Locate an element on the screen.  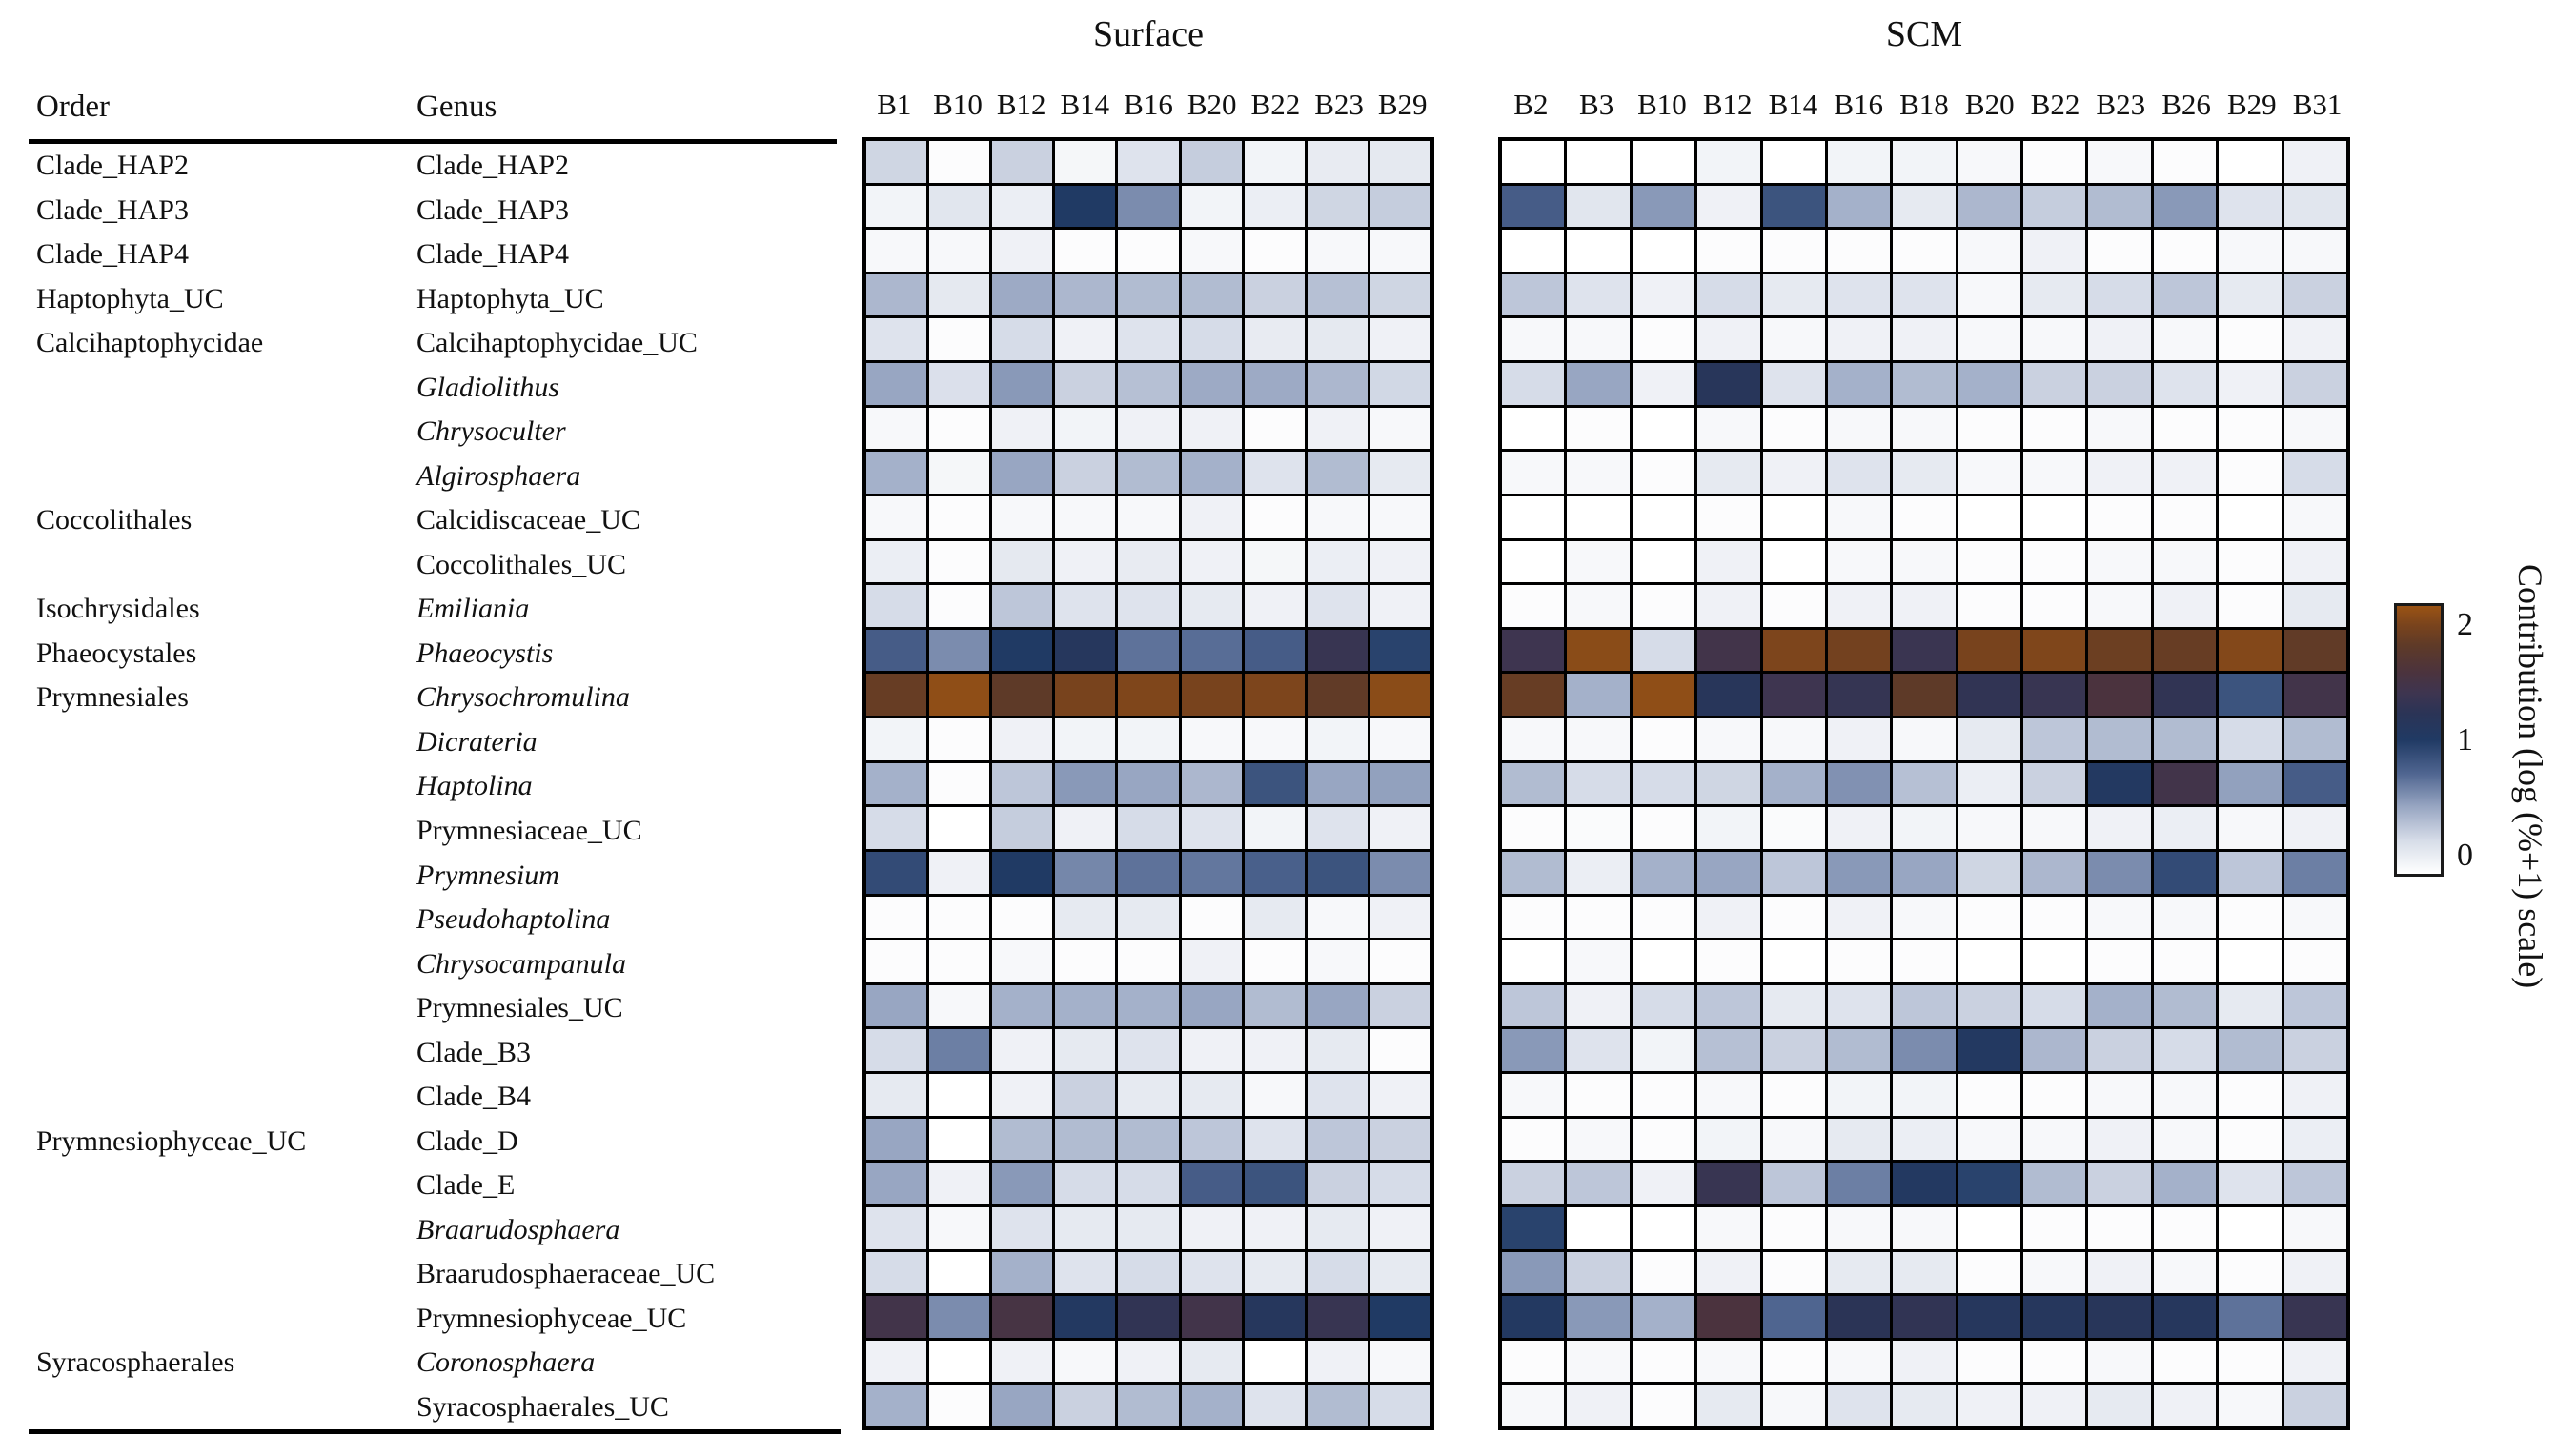
taxon-row: Braarudosphaera is located at coordinates (424, 1229).